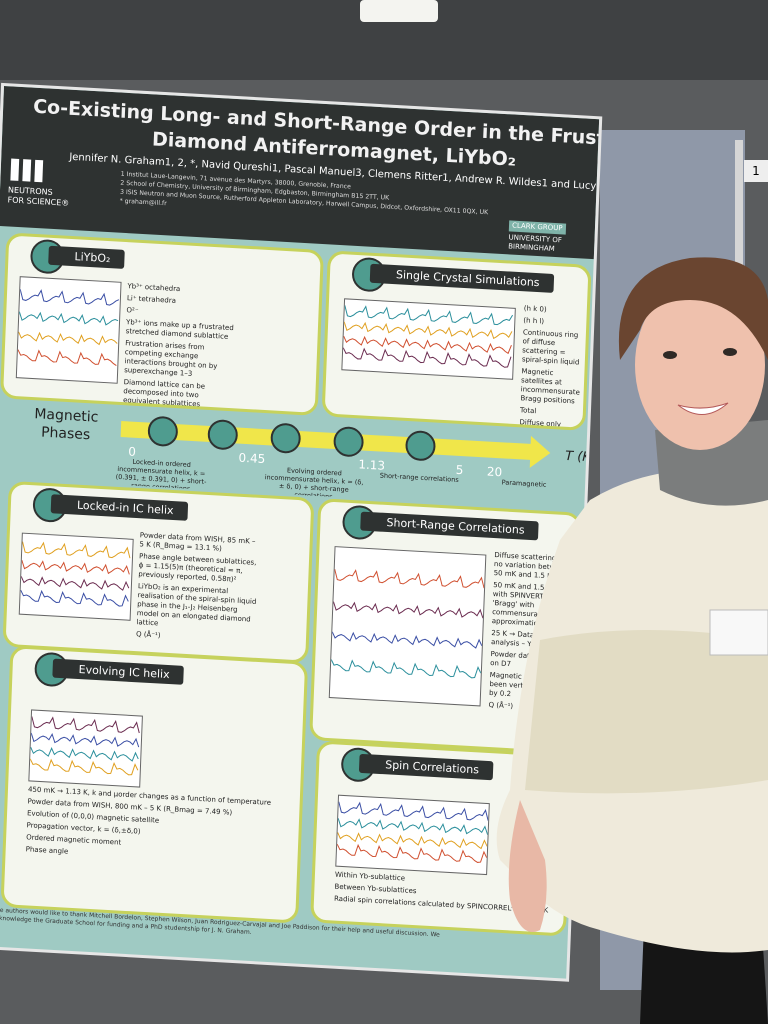  What do you see at coordinates (371, 464) in the screenshot?
I see `phase-tick-label: 1.13` at bounding box center [371, 464].